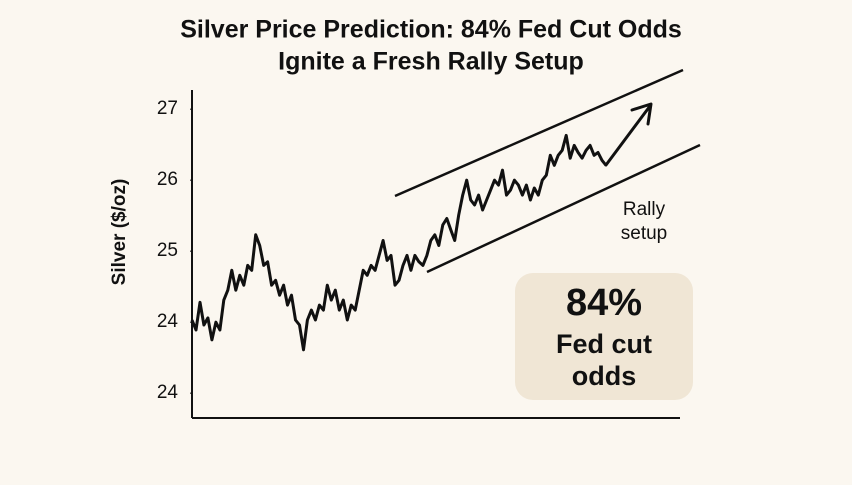  What do you see at coordinates (167, 250) in the screenshot?
I see `y-tick-label: 25` at bounding box center [167, 250].